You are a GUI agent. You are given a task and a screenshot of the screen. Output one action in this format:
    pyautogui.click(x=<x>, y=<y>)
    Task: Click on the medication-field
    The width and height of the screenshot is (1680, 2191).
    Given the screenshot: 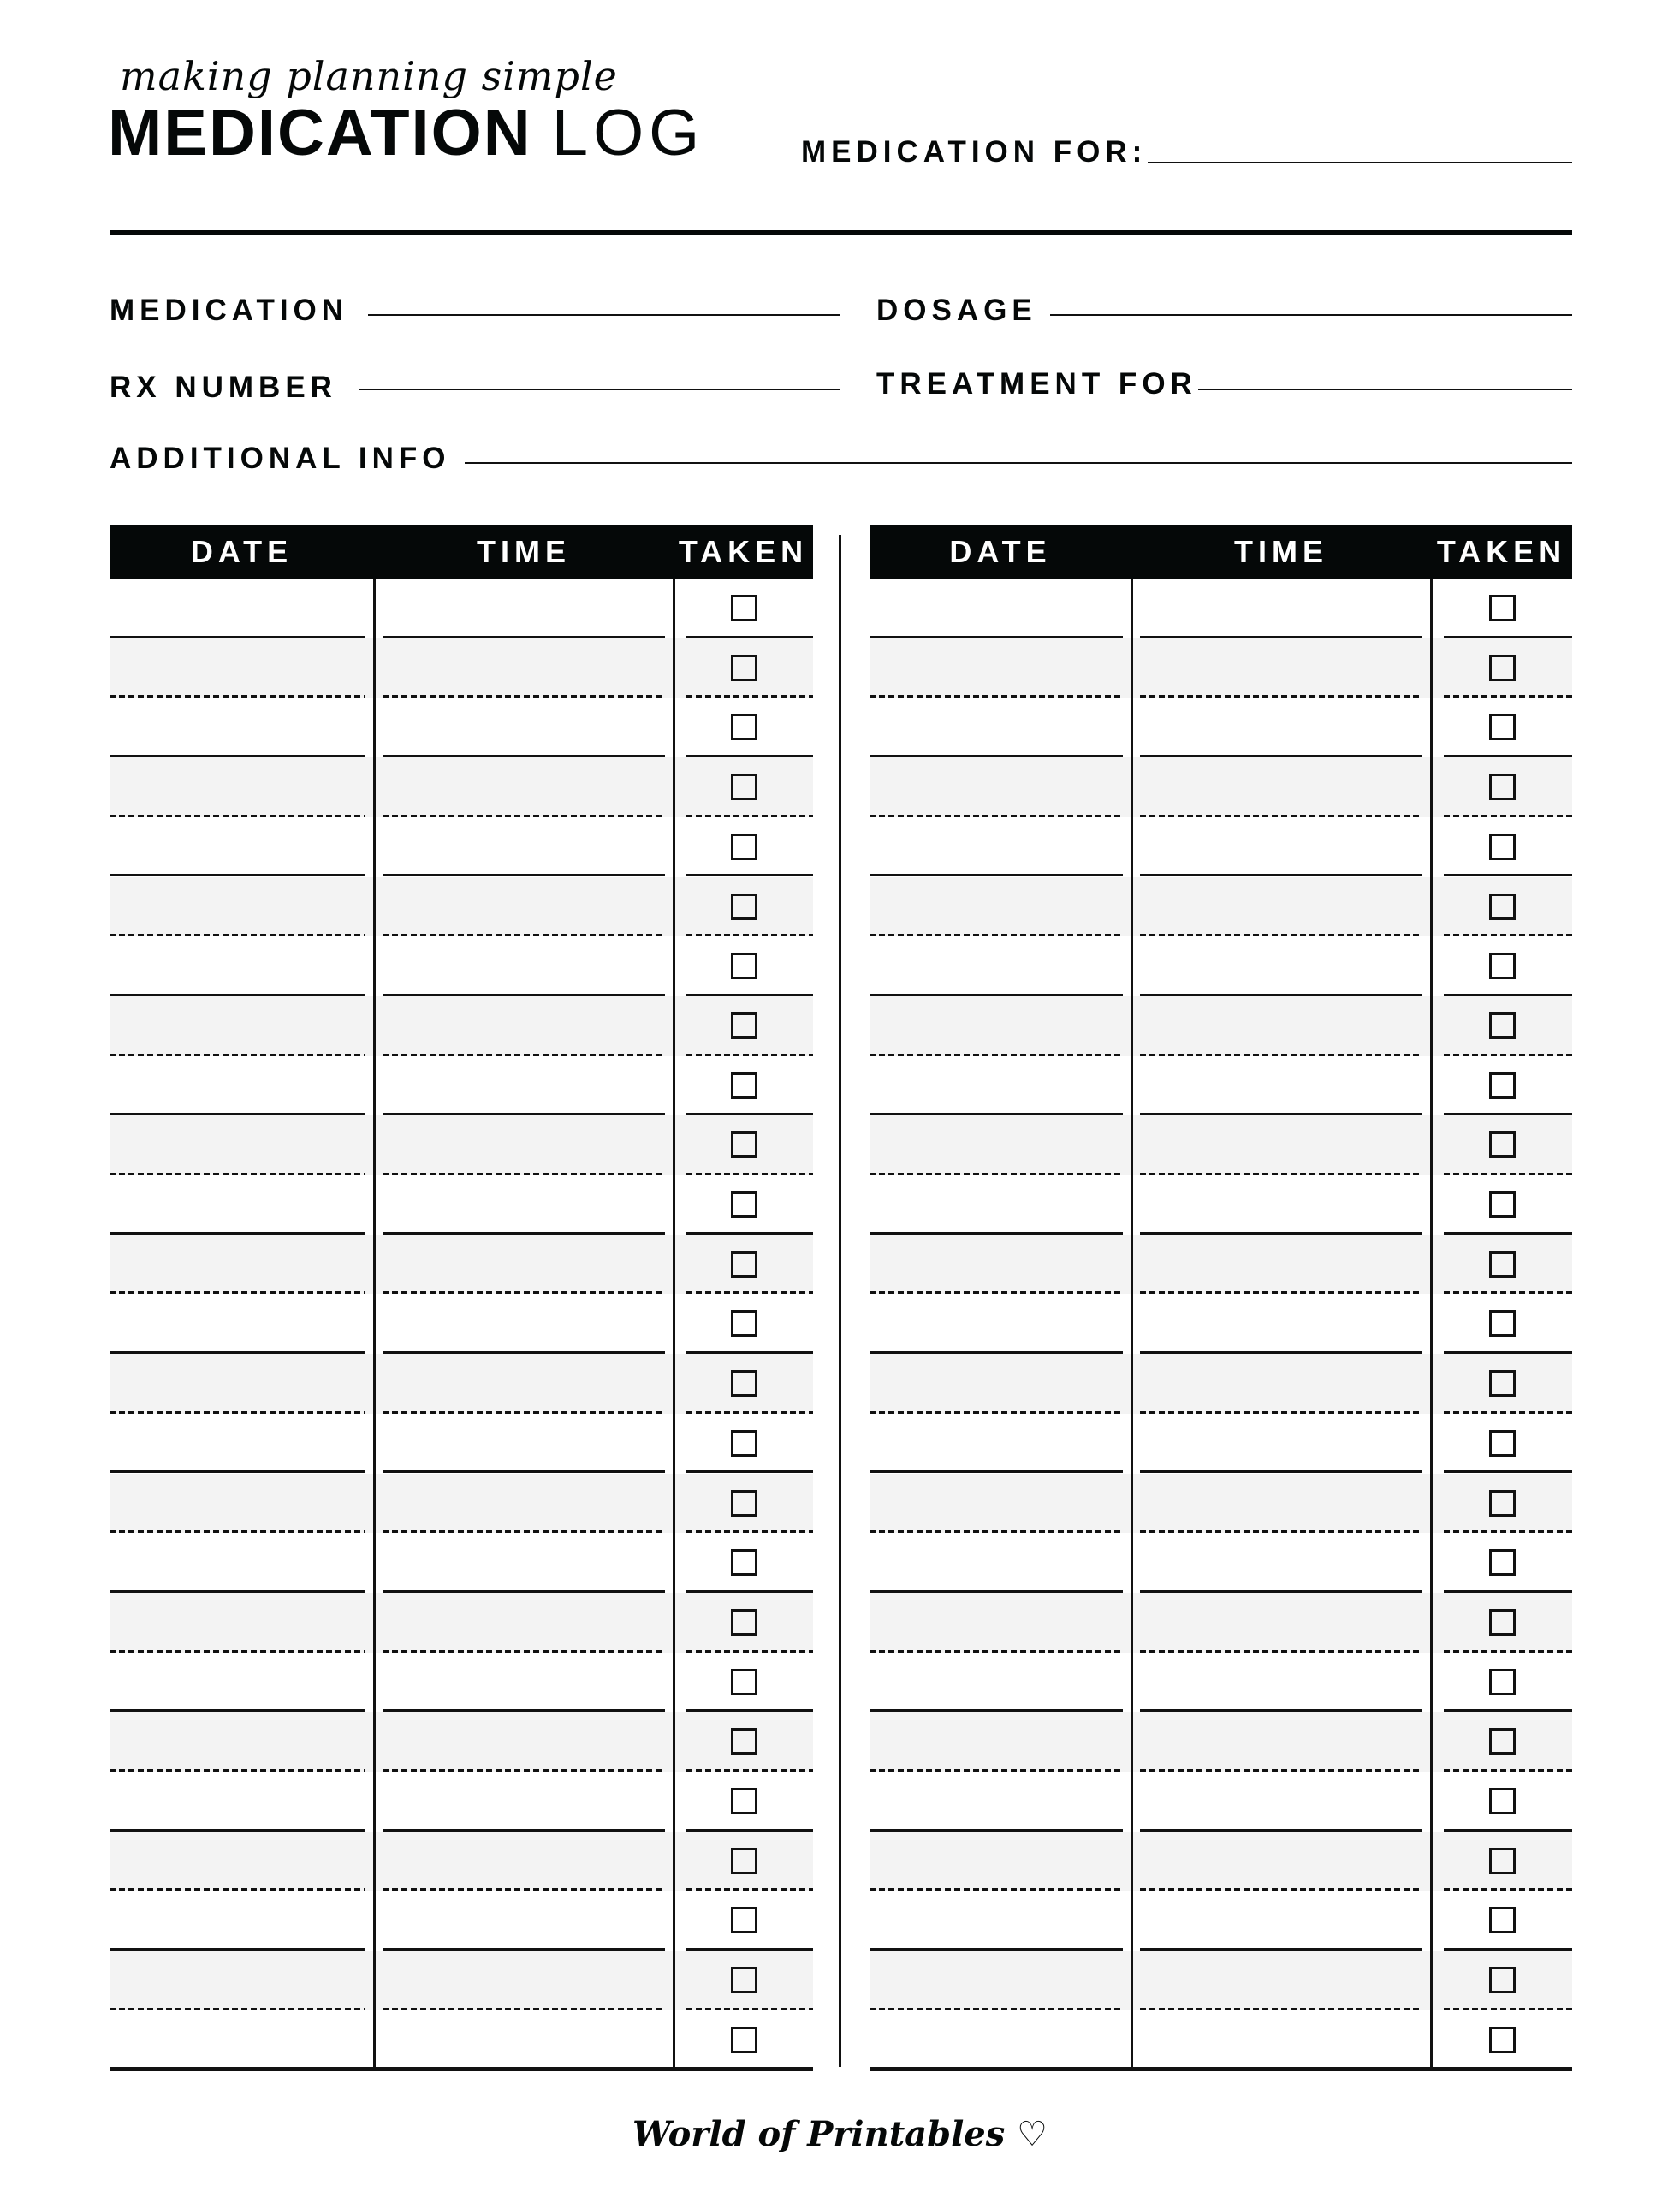 What is the action you would take?
    pyautogui.click(x=604, y=315)
    